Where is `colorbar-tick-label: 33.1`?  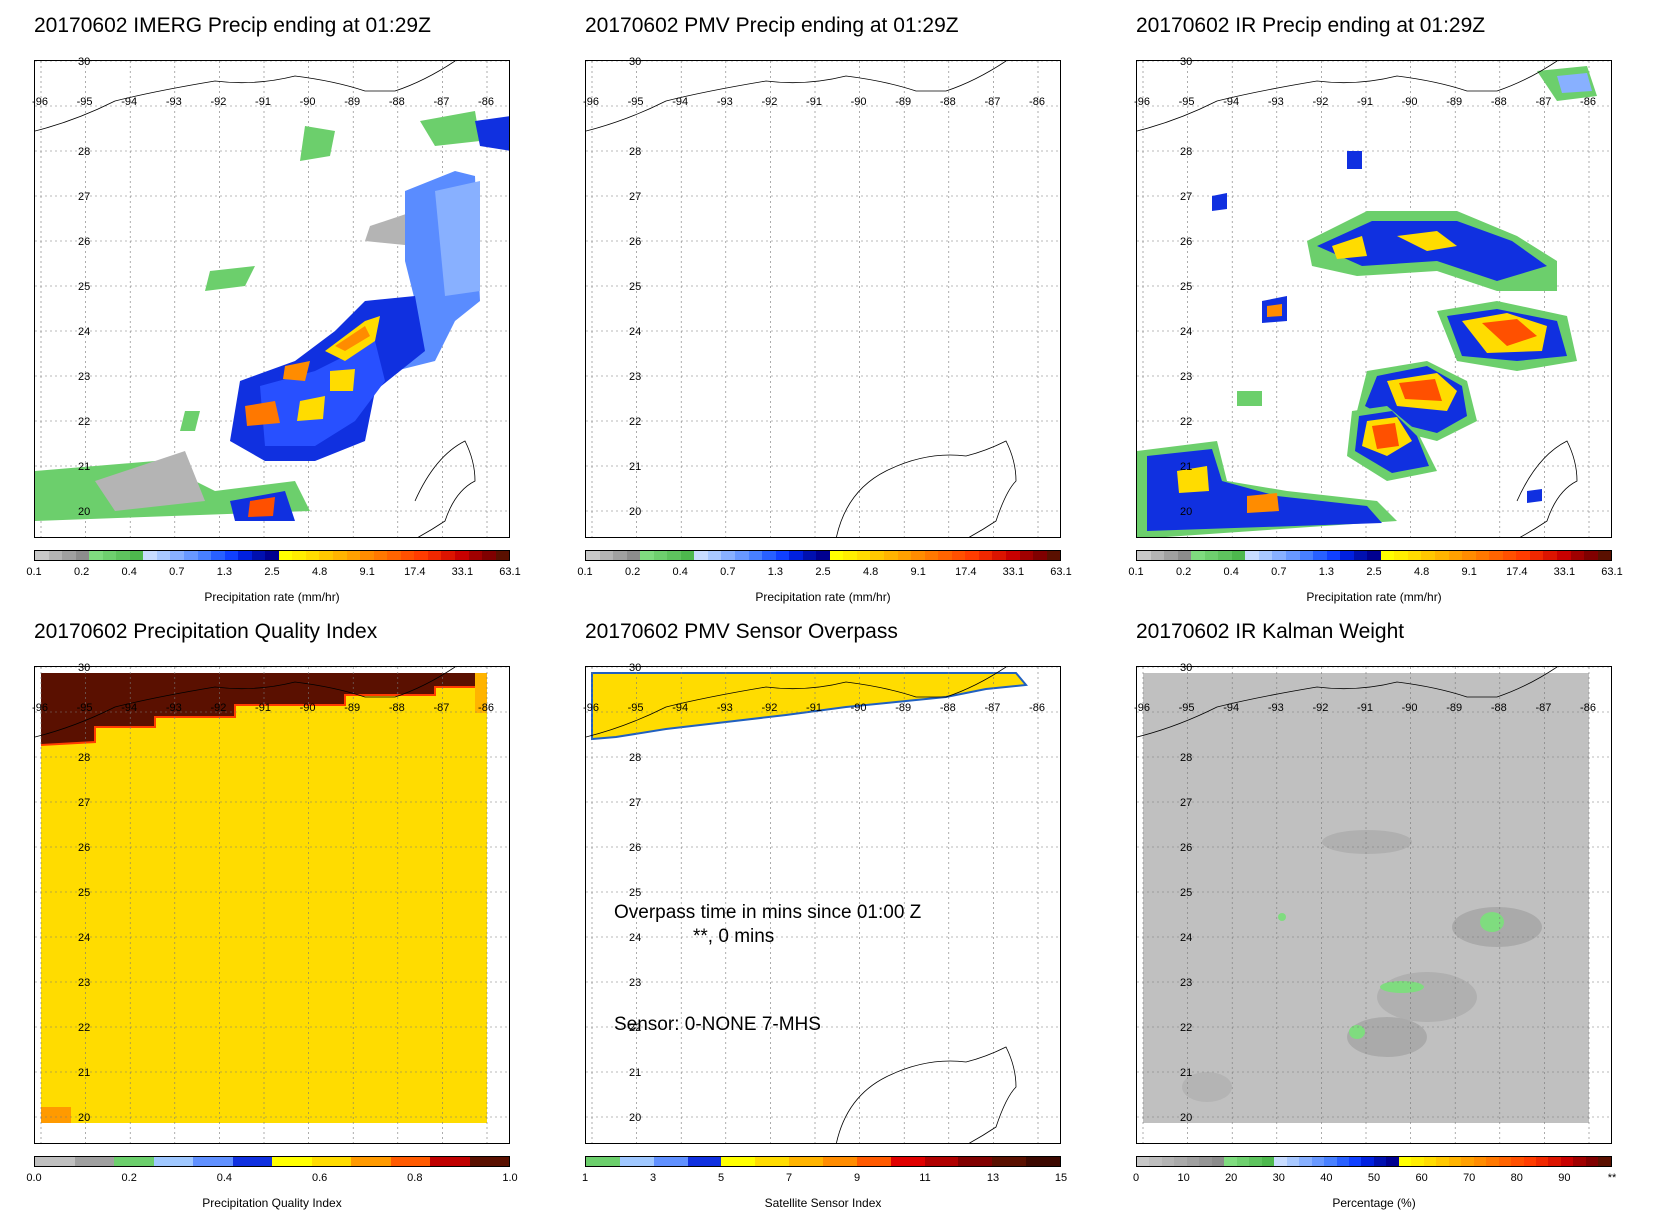
colorbar-tick-label: 33.1 is located at coordinates (1013, 572).